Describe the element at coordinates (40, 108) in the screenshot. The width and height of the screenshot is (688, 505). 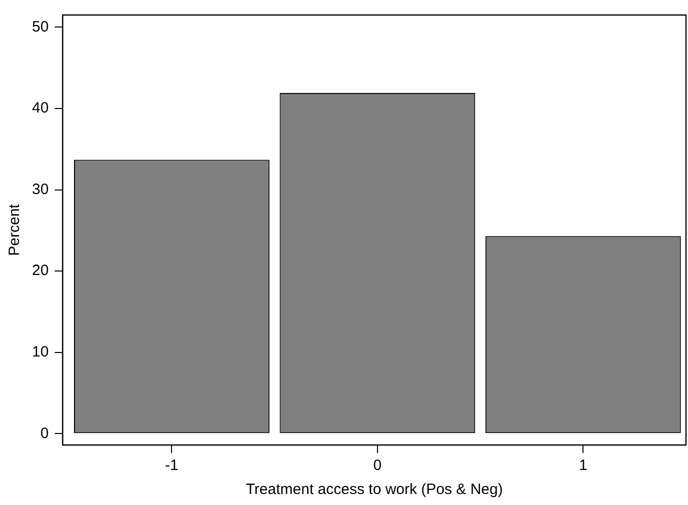
I see `y-tick-label: 40` at that location.